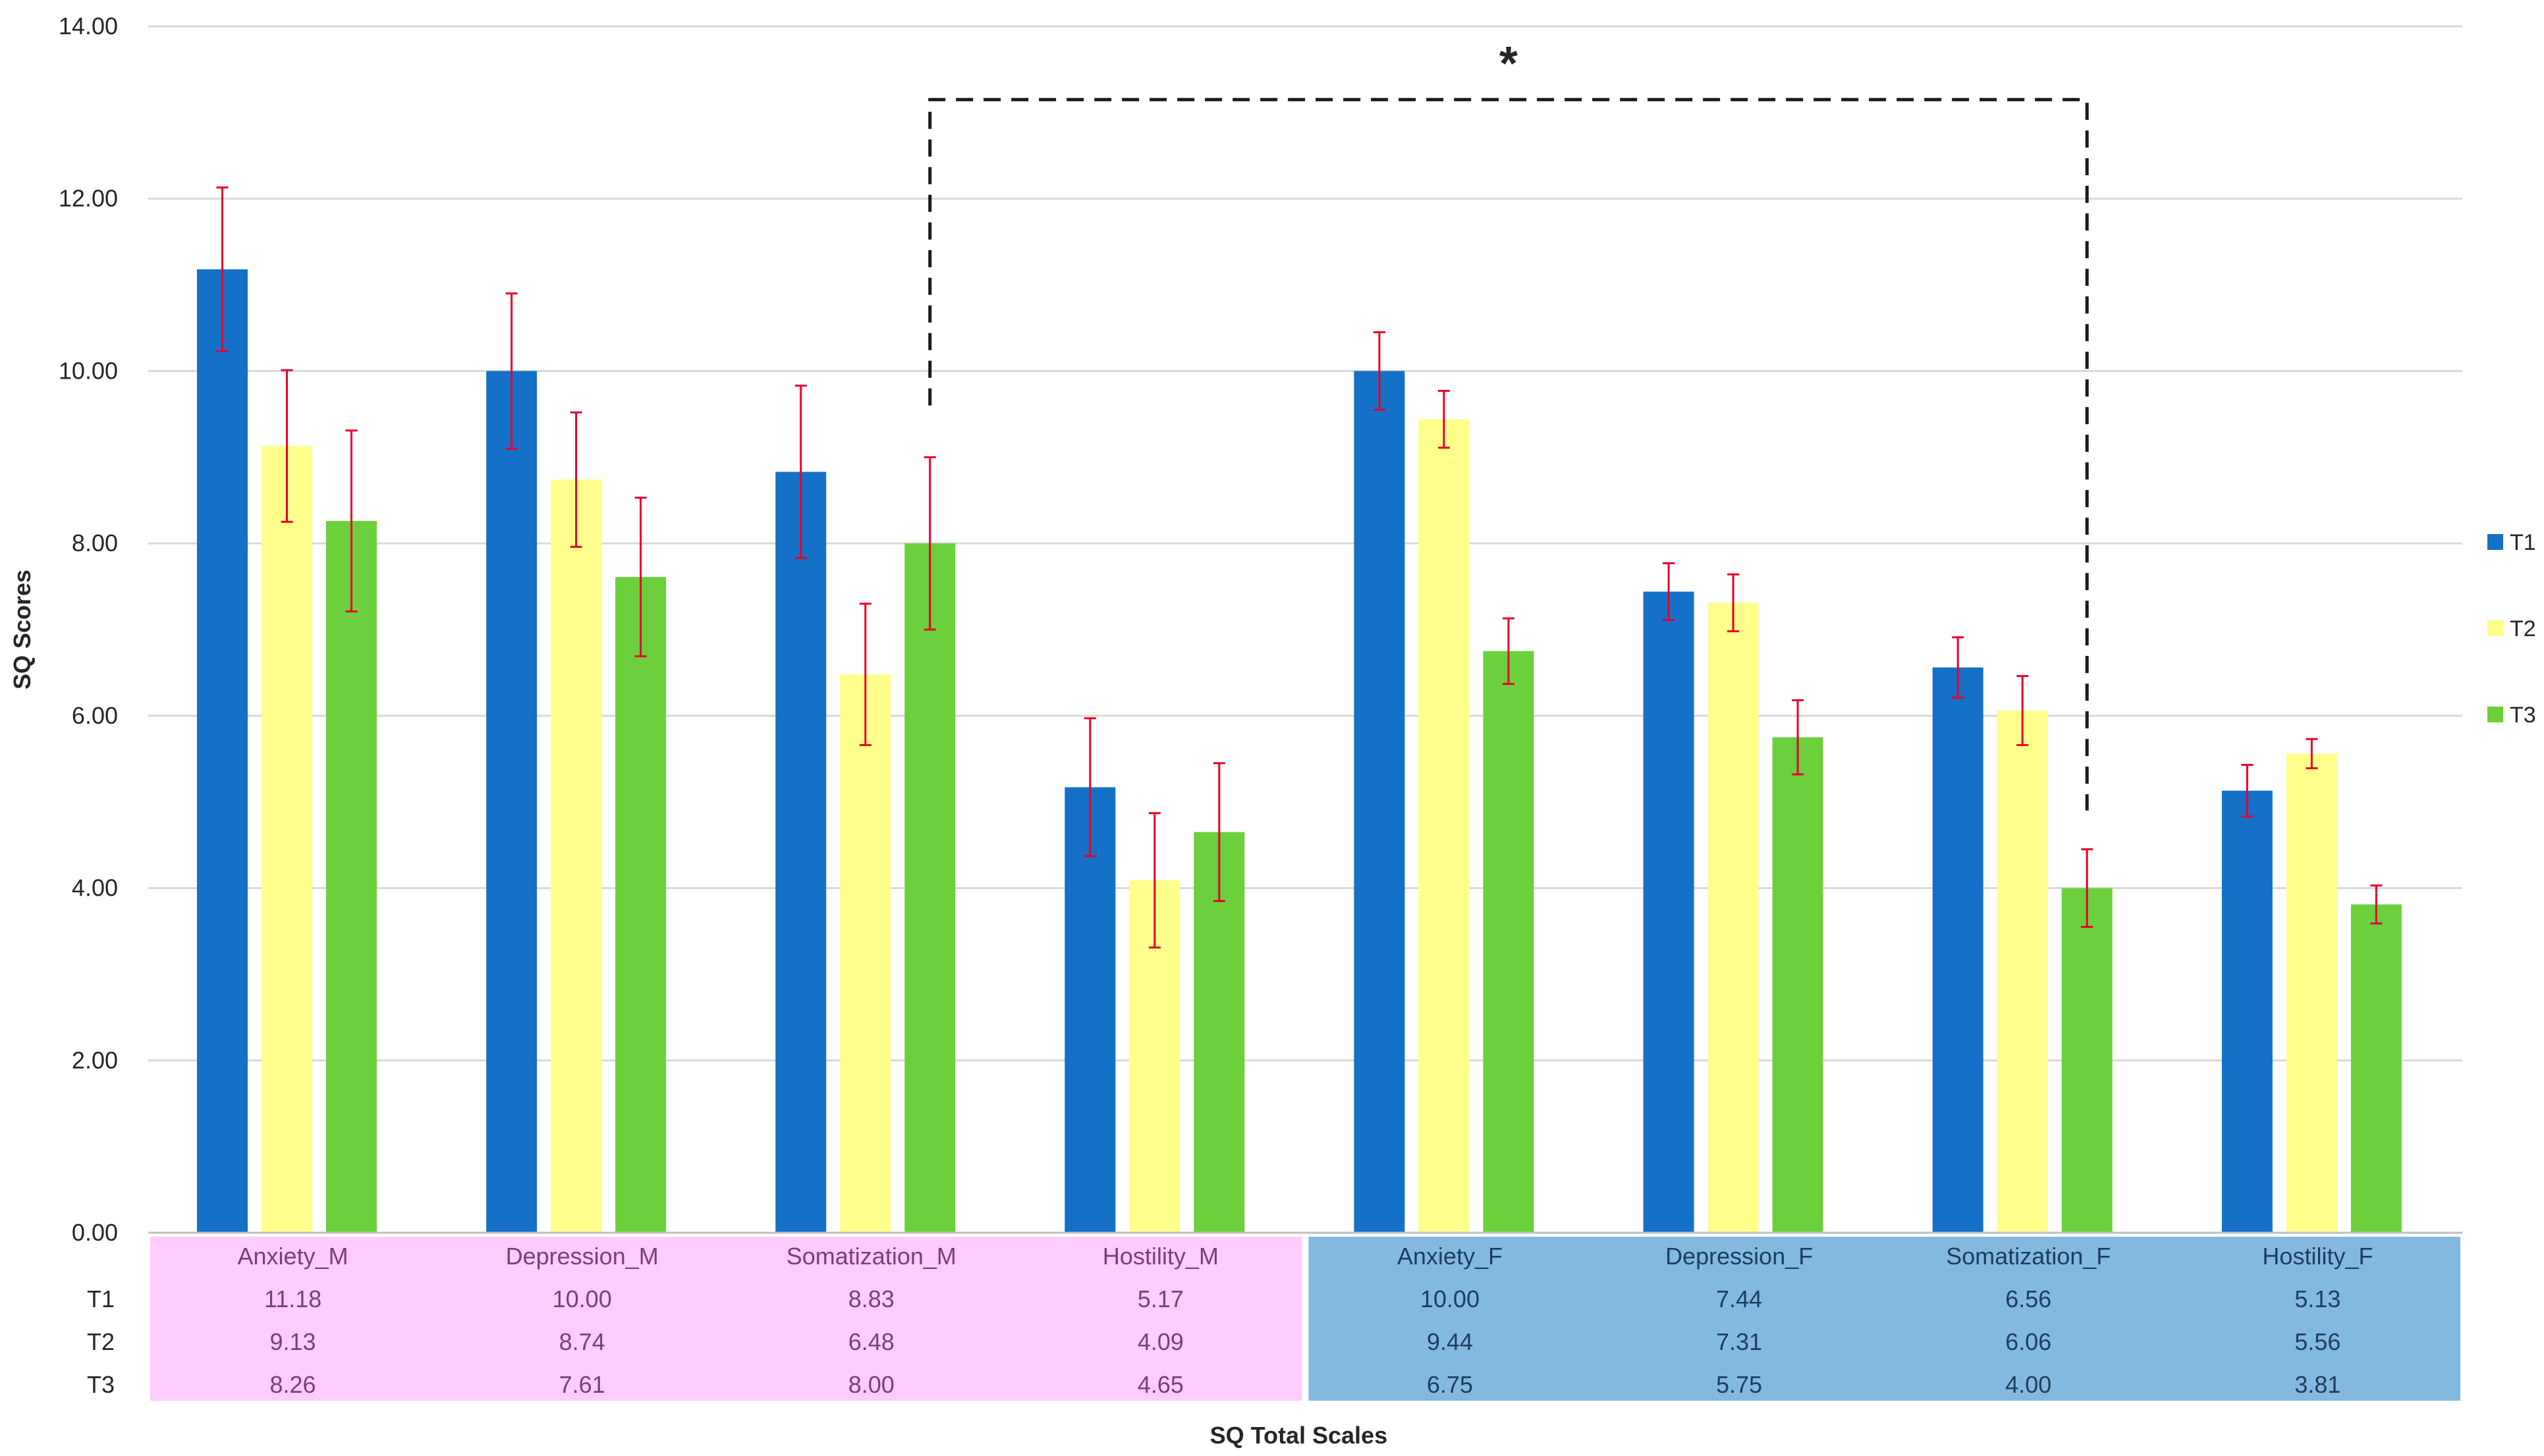 This screenshot has height=1456, width=2544. What do you see at coordinates (871, 1384) in the screenshot?
I see `table-value: 8.00` at bounding box center [871, 1384].